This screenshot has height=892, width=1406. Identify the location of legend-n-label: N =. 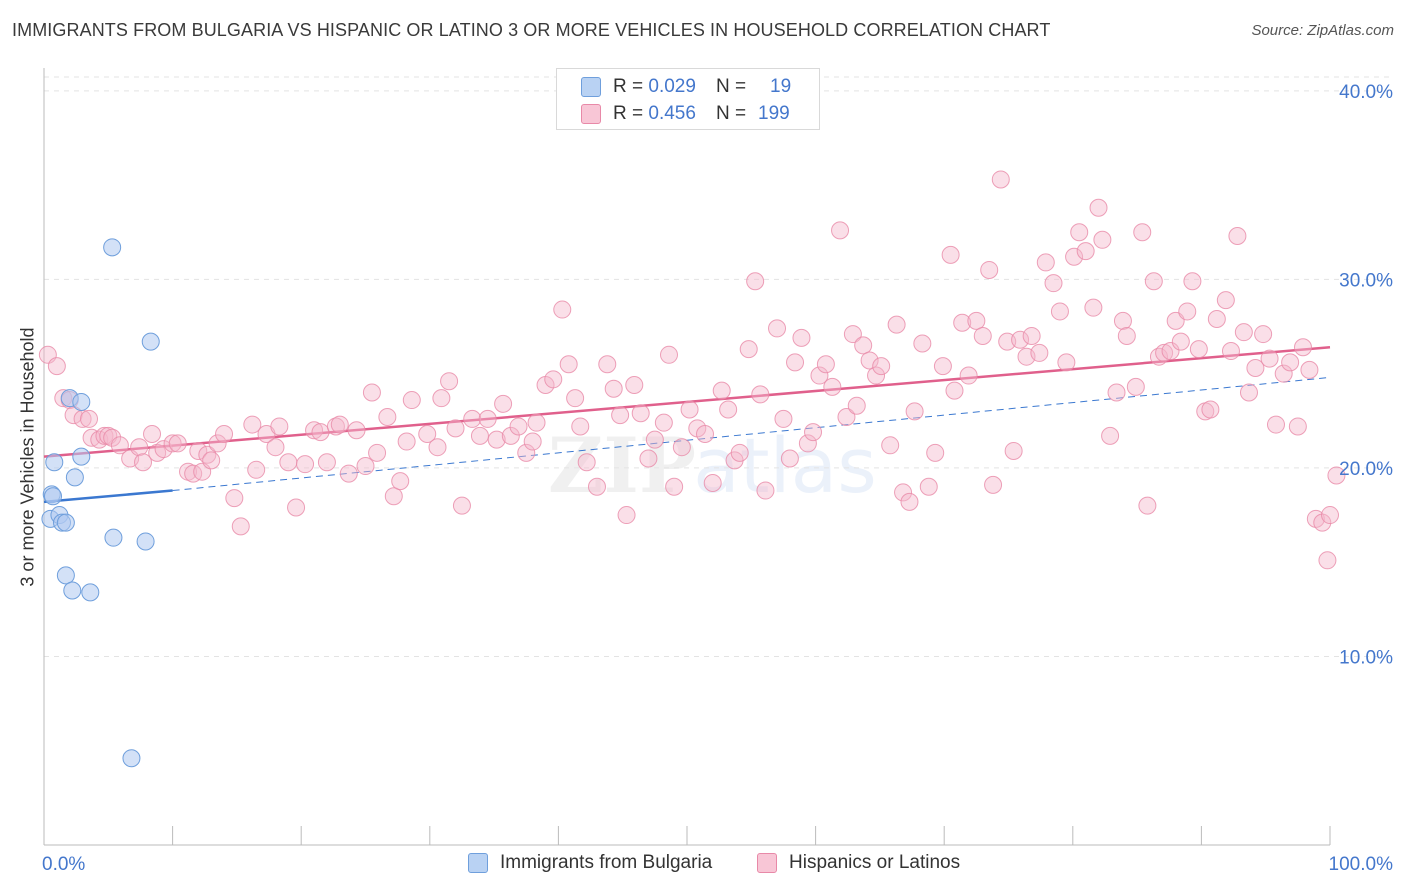
(731, 86).